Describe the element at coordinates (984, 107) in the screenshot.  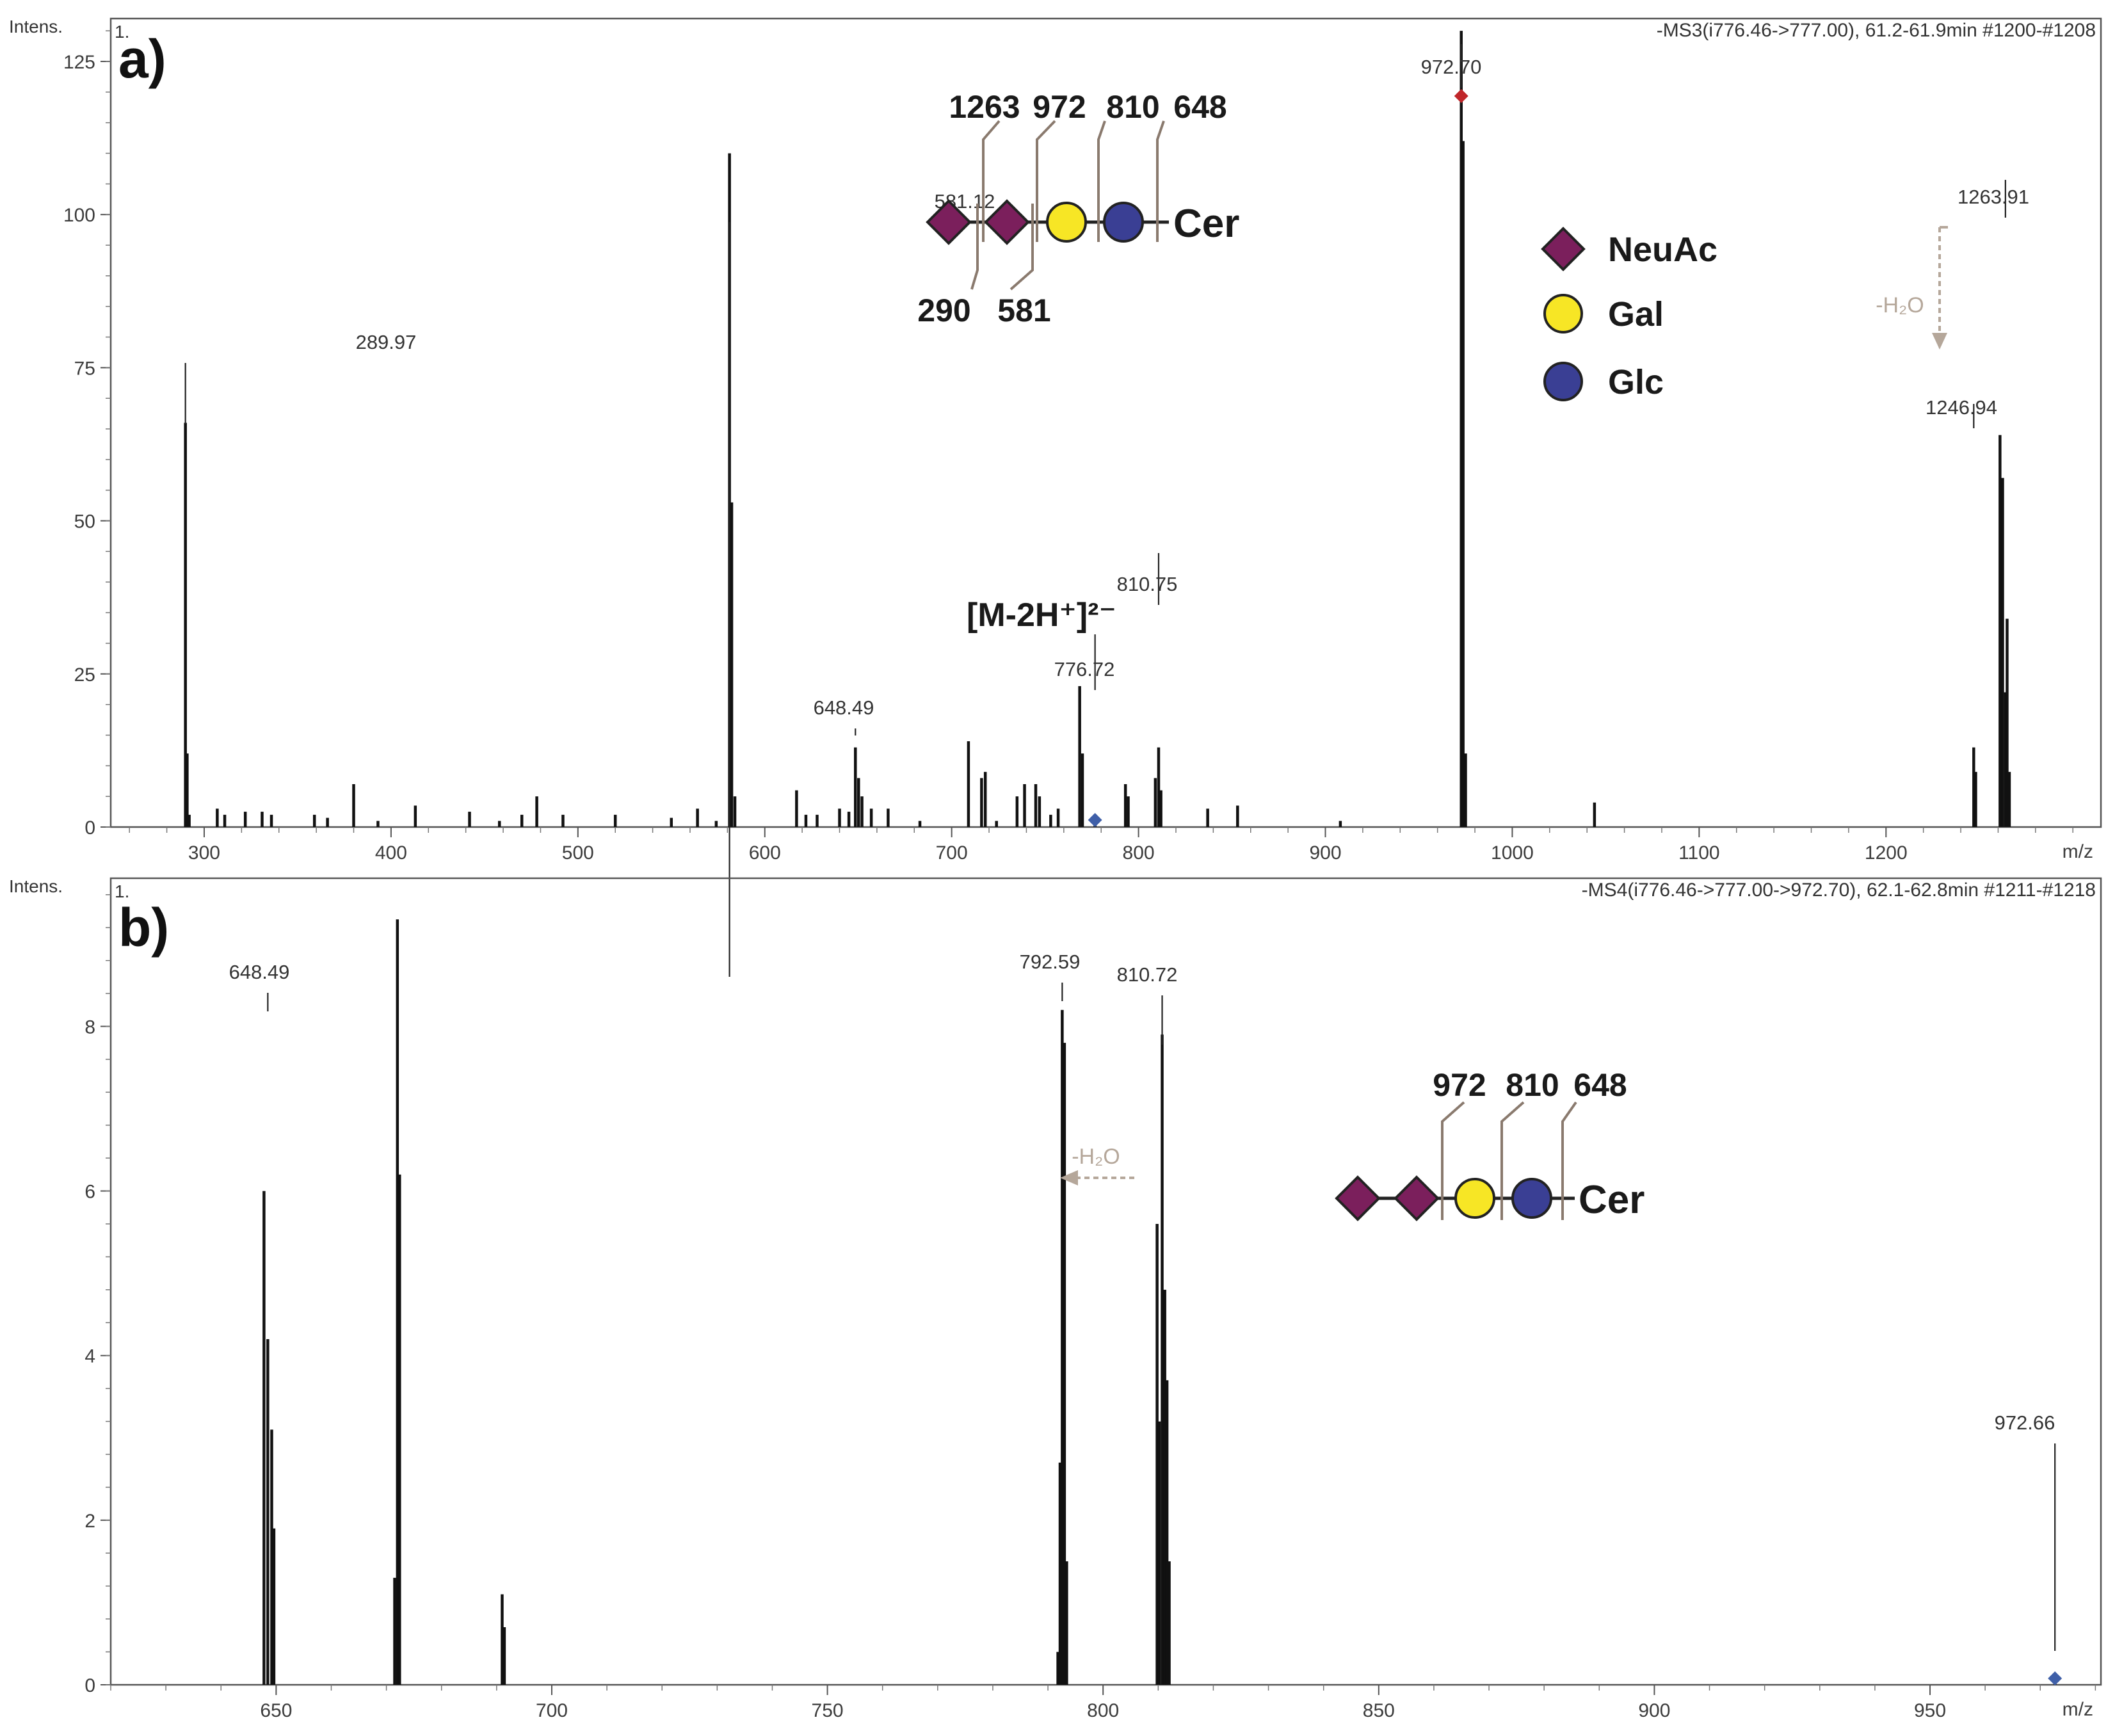
I see `fragment-label: 1263` at that location.